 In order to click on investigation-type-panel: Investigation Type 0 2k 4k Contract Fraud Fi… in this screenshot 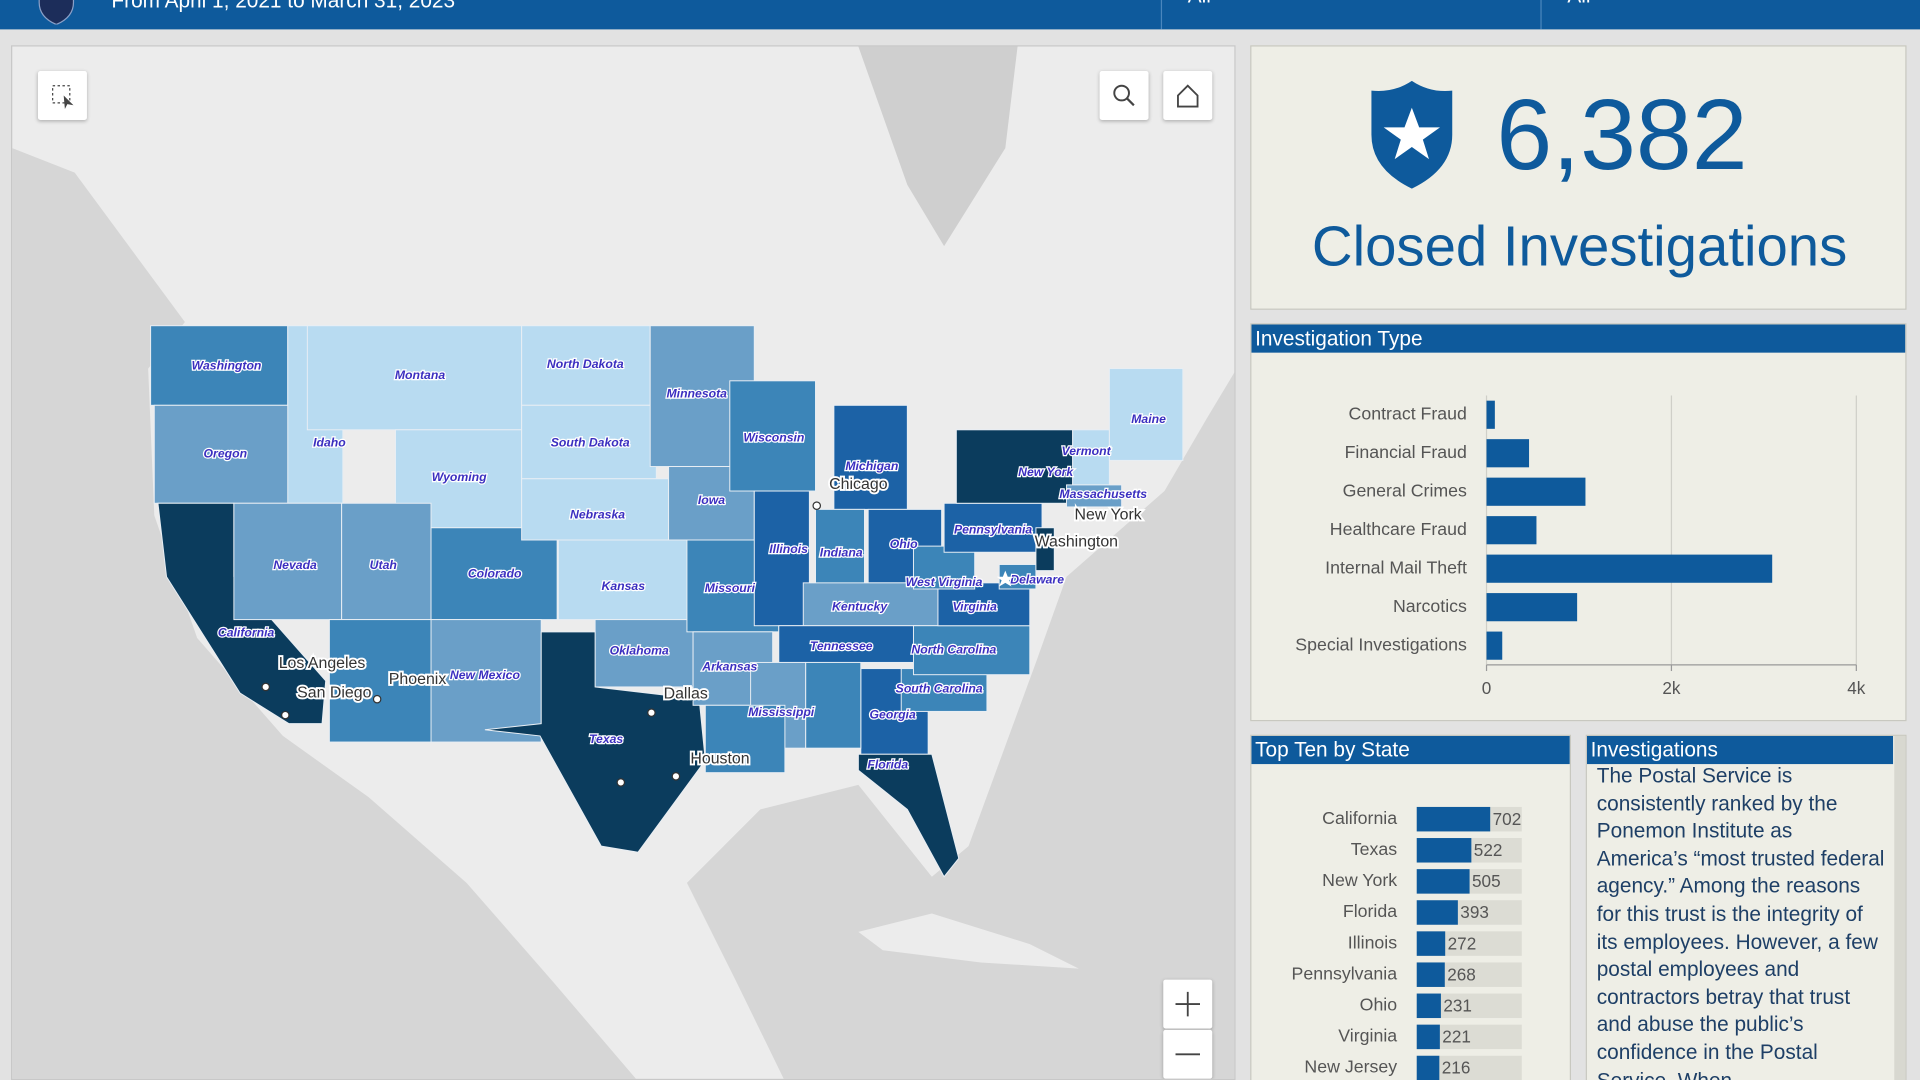, I will do `click(1578, 522)`.